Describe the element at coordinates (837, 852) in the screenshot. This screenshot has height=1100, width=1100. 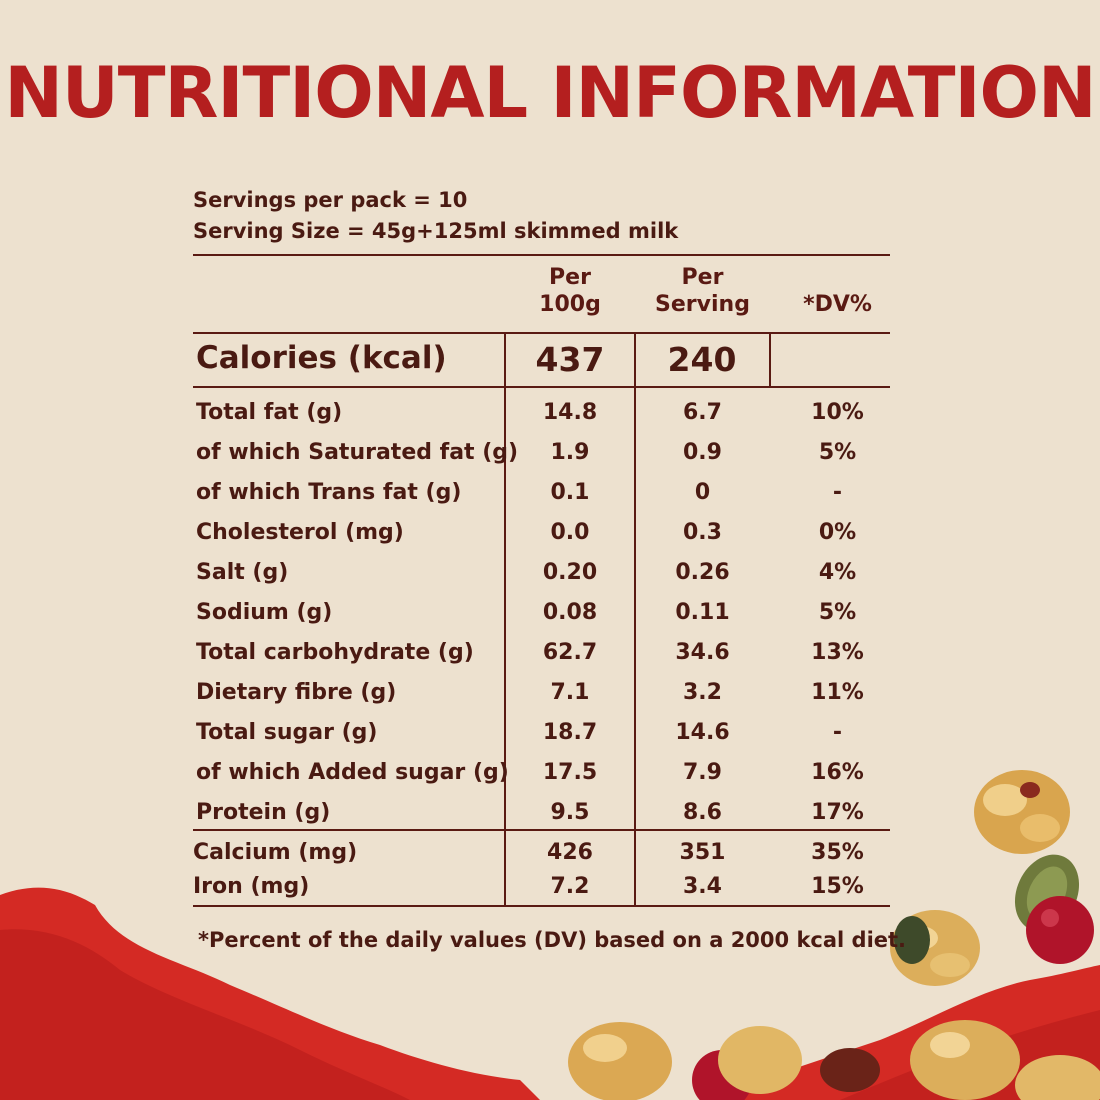
I see `value-dv: 35%` at that location.